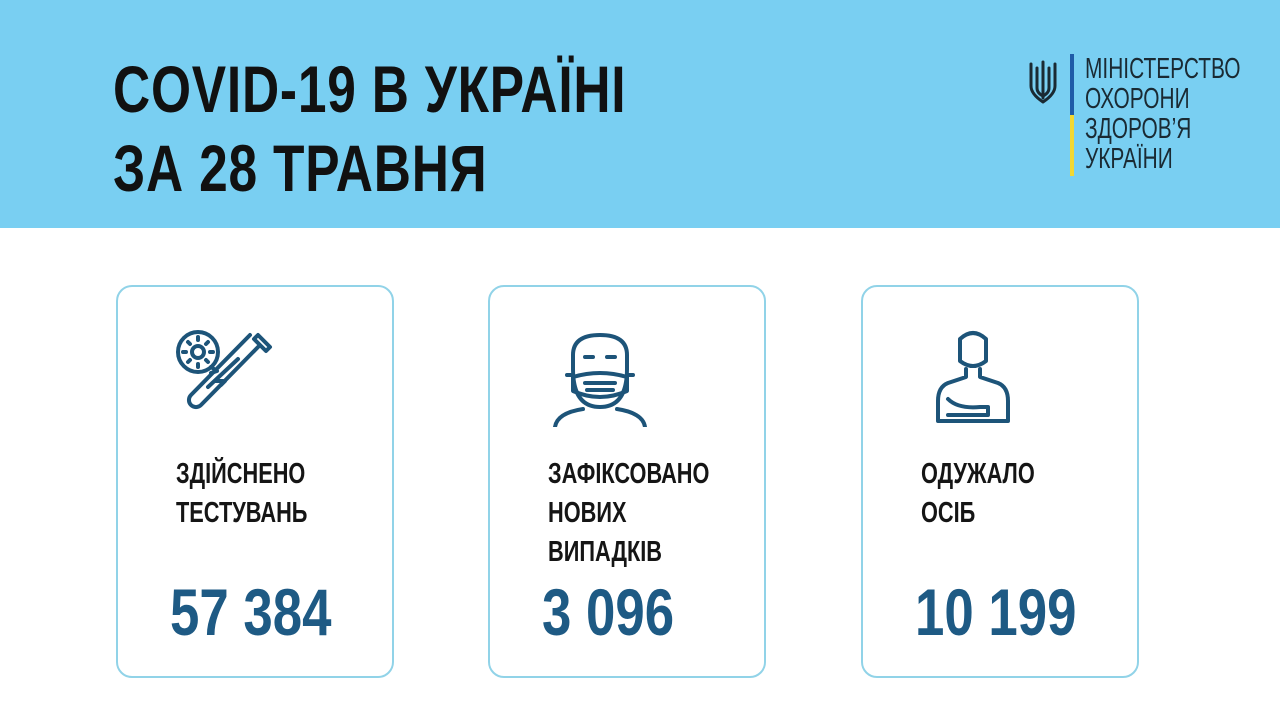 Image resolution: width=1280 pixels, height=720 pixels. What do you see at coordinates (973, 377) in the screenshot?
I see `recovered-person-icon` at bounding box center [973, 377].